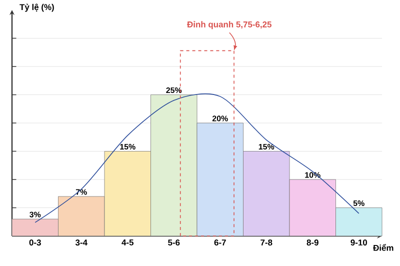 The width and height of the screenshot is (400, 266). What do you see at coordinates (358, 243) in the screenshot?
I see `x-tick-label: 9-10` at bounding box center [358, 243].